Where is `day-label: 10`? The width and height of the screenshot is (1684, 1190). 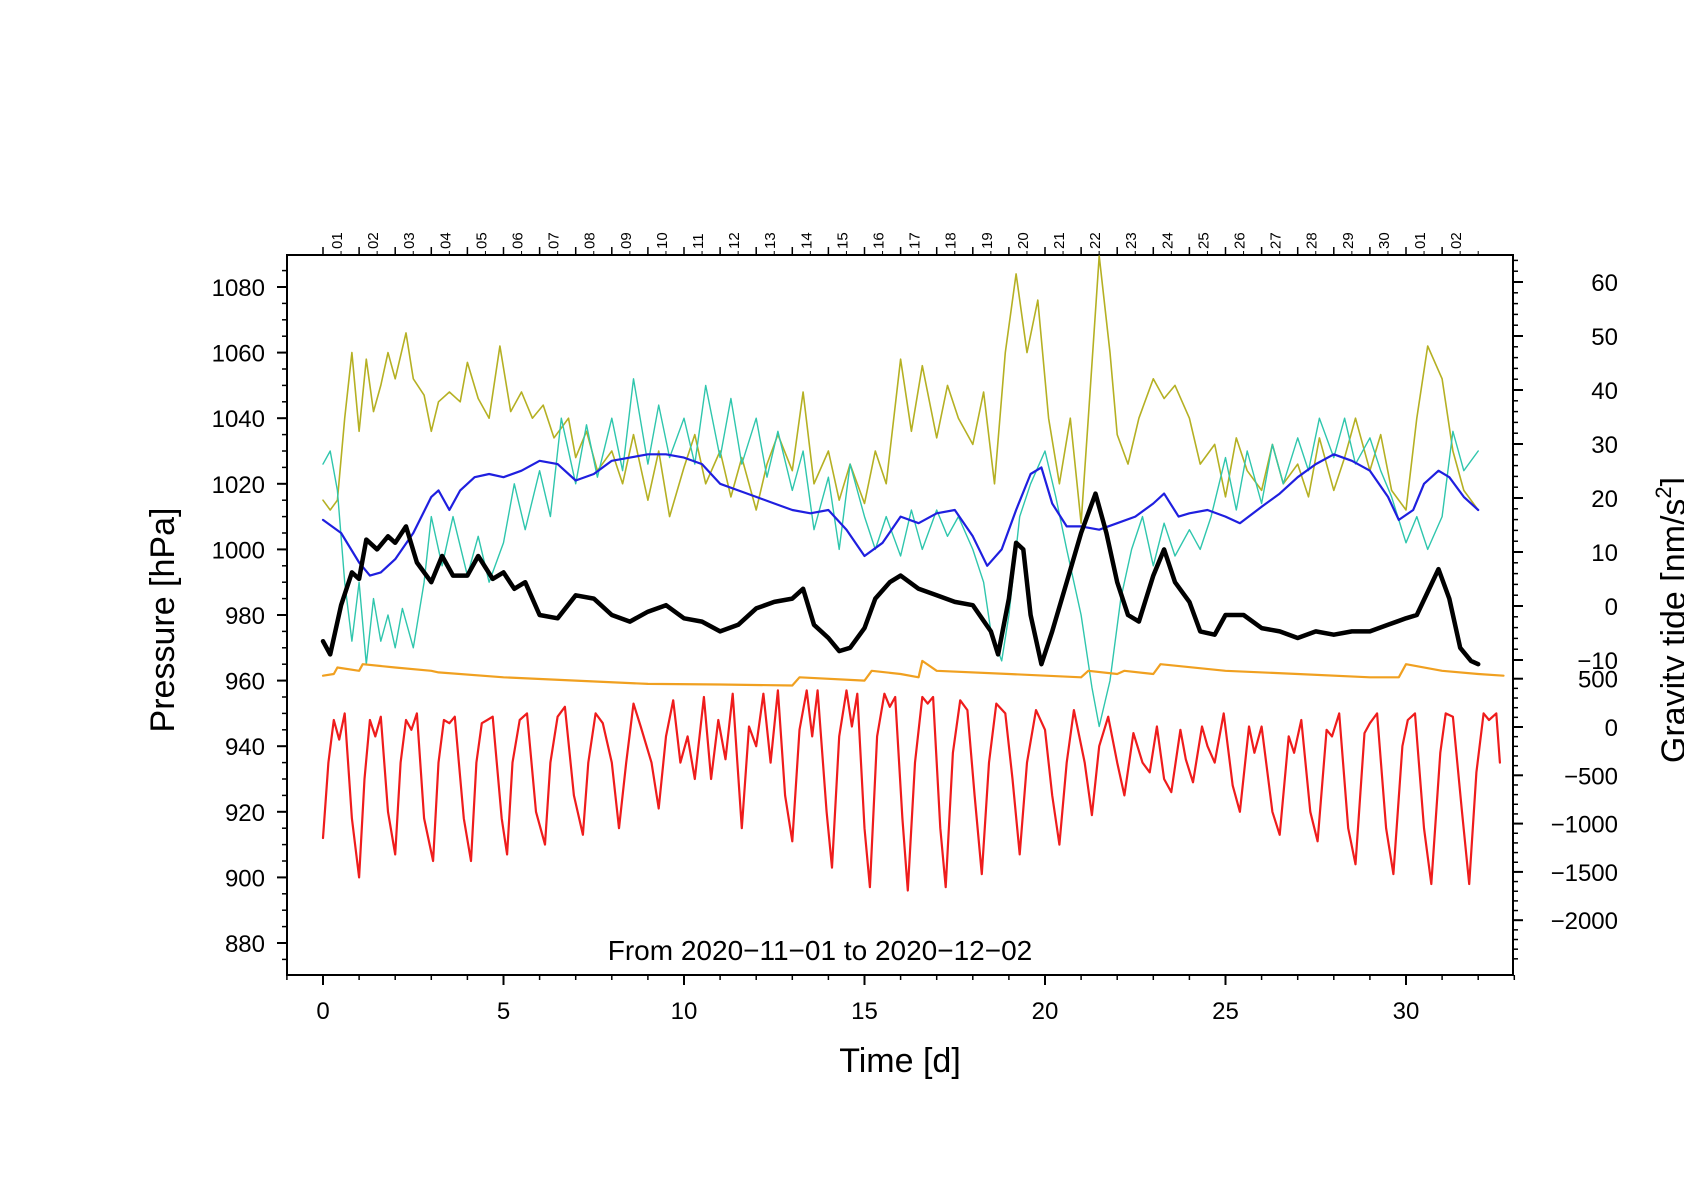
day-label: 10 is located at coordinates (662, 240).